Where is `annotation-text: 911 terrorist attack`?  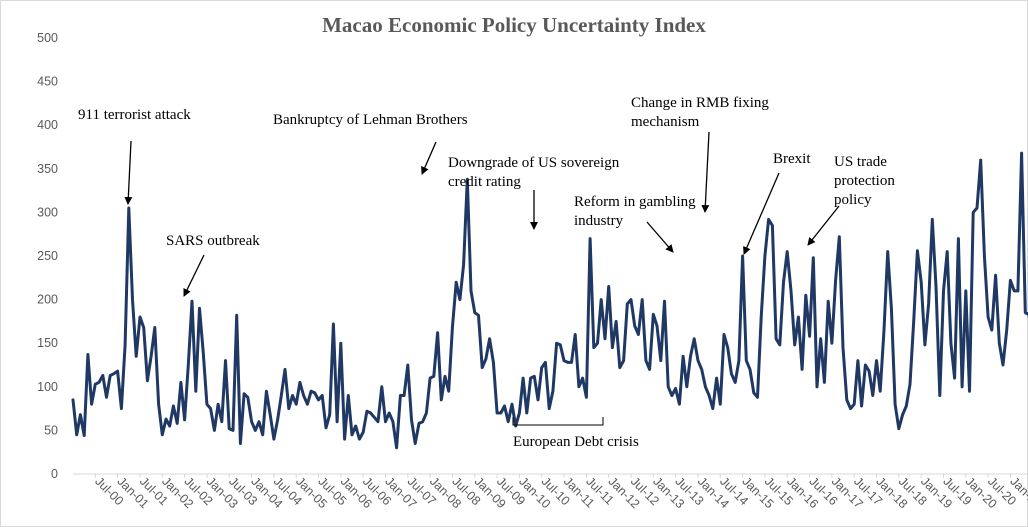
annotation-text: 911 terrorist attack is located at coordinates (134, 115).